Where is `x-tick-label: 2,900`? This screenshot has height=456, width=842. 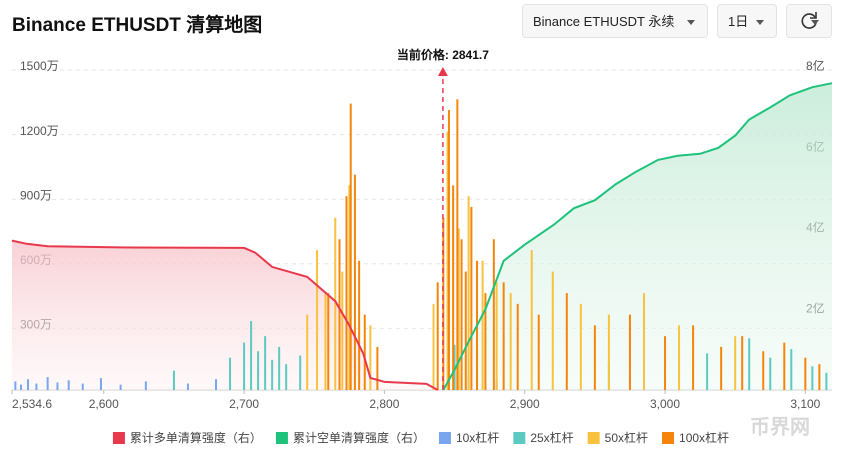
x-tick-label: 2,900 is located at coordinates (525, 404).